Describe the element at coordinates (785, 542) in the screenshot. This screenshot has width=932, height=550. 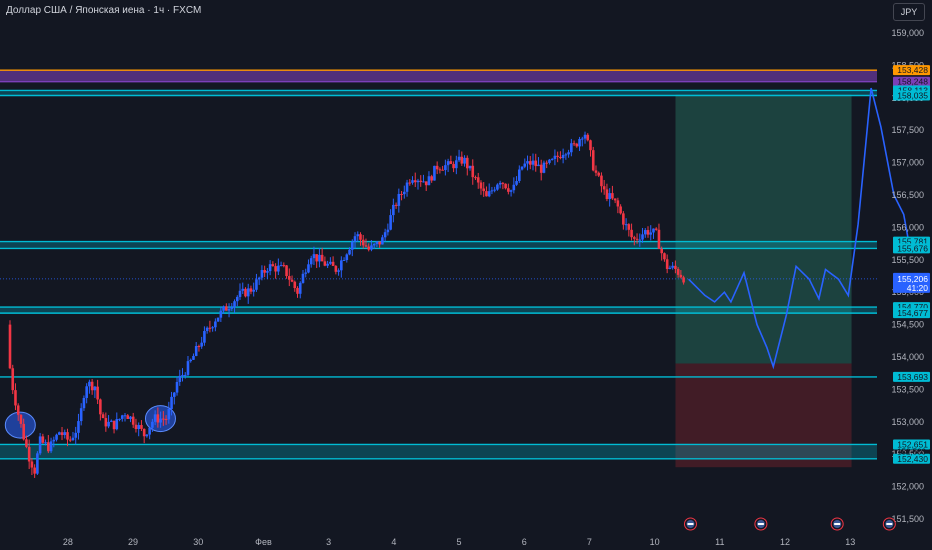
I see `time-tick-label: 12` at that location.